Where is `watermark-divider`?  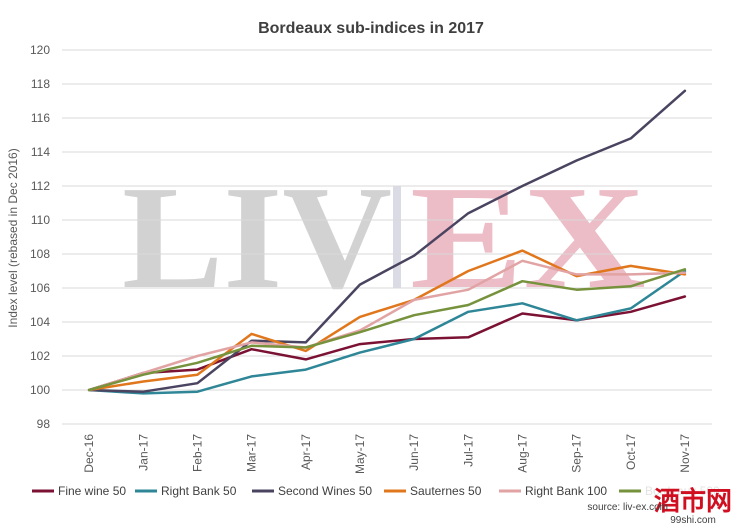
watermark-divider is located at coordinates (397, 237).